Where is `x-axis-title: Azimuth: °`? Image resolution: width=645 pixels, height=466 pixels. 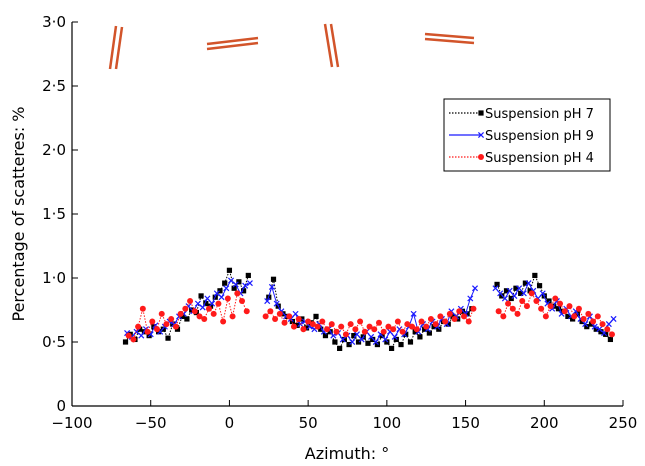 x-axis-title: Azimuth: ° is located at coordinates (347, 453).